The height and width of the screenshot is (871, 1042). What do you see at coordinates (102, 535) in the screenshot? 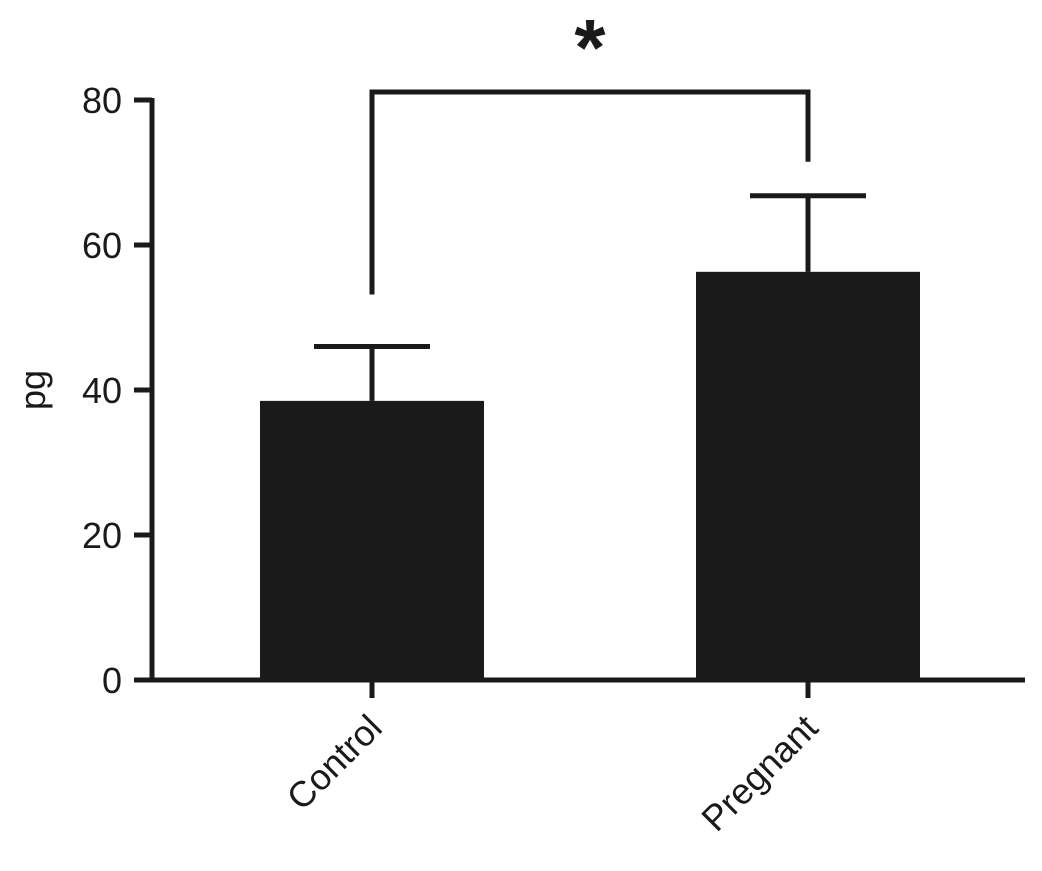
I see `y-tick-label: 20` at bounding box center [102, 535].